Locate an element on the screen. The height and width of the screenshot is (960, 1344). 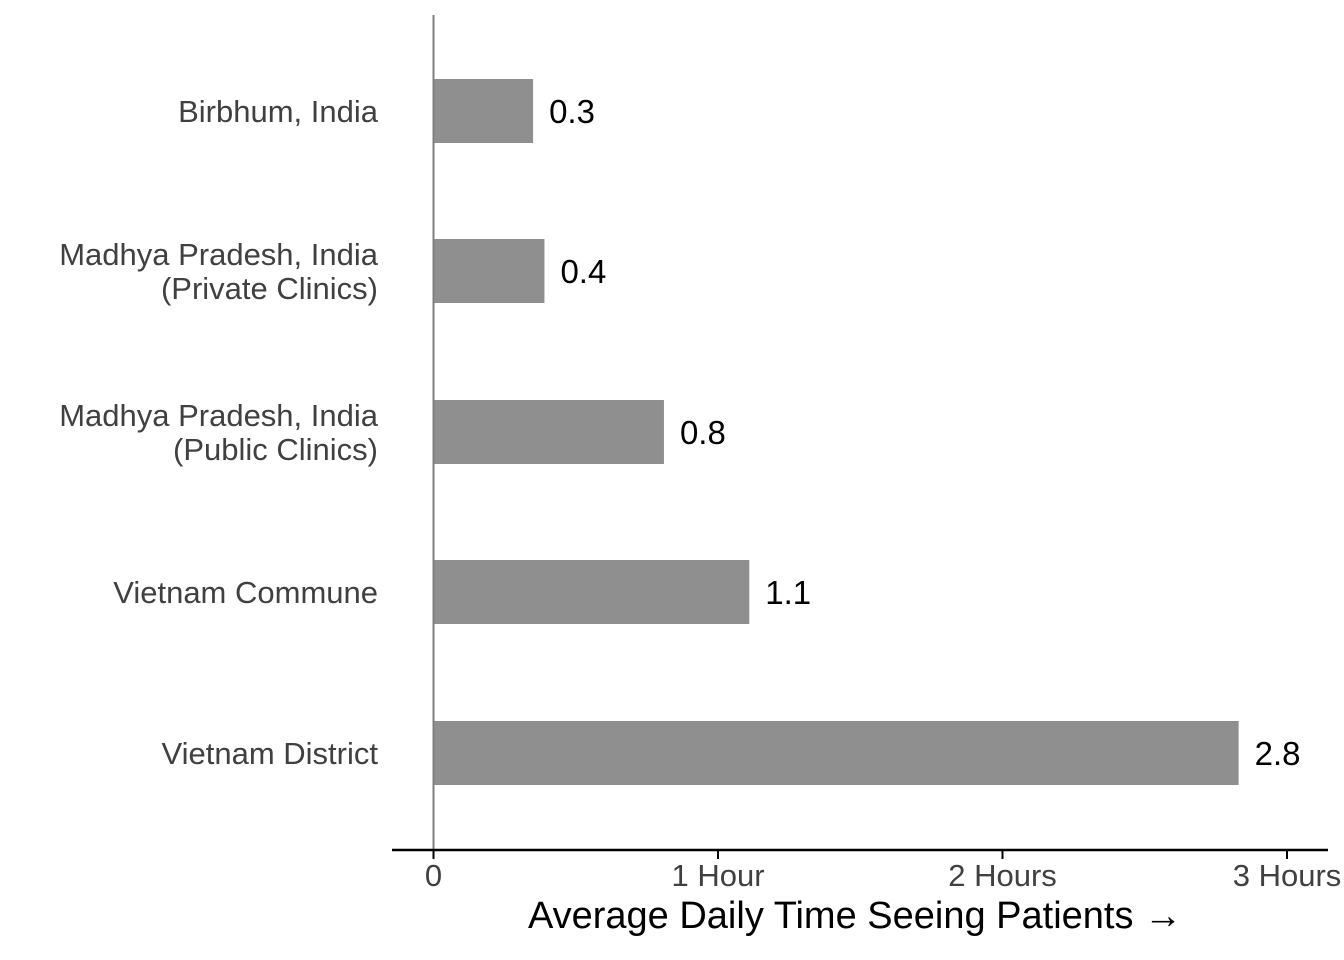
x-axis-title: Average Daily Time Seeing Patients → is located at coordinates (855, 916).